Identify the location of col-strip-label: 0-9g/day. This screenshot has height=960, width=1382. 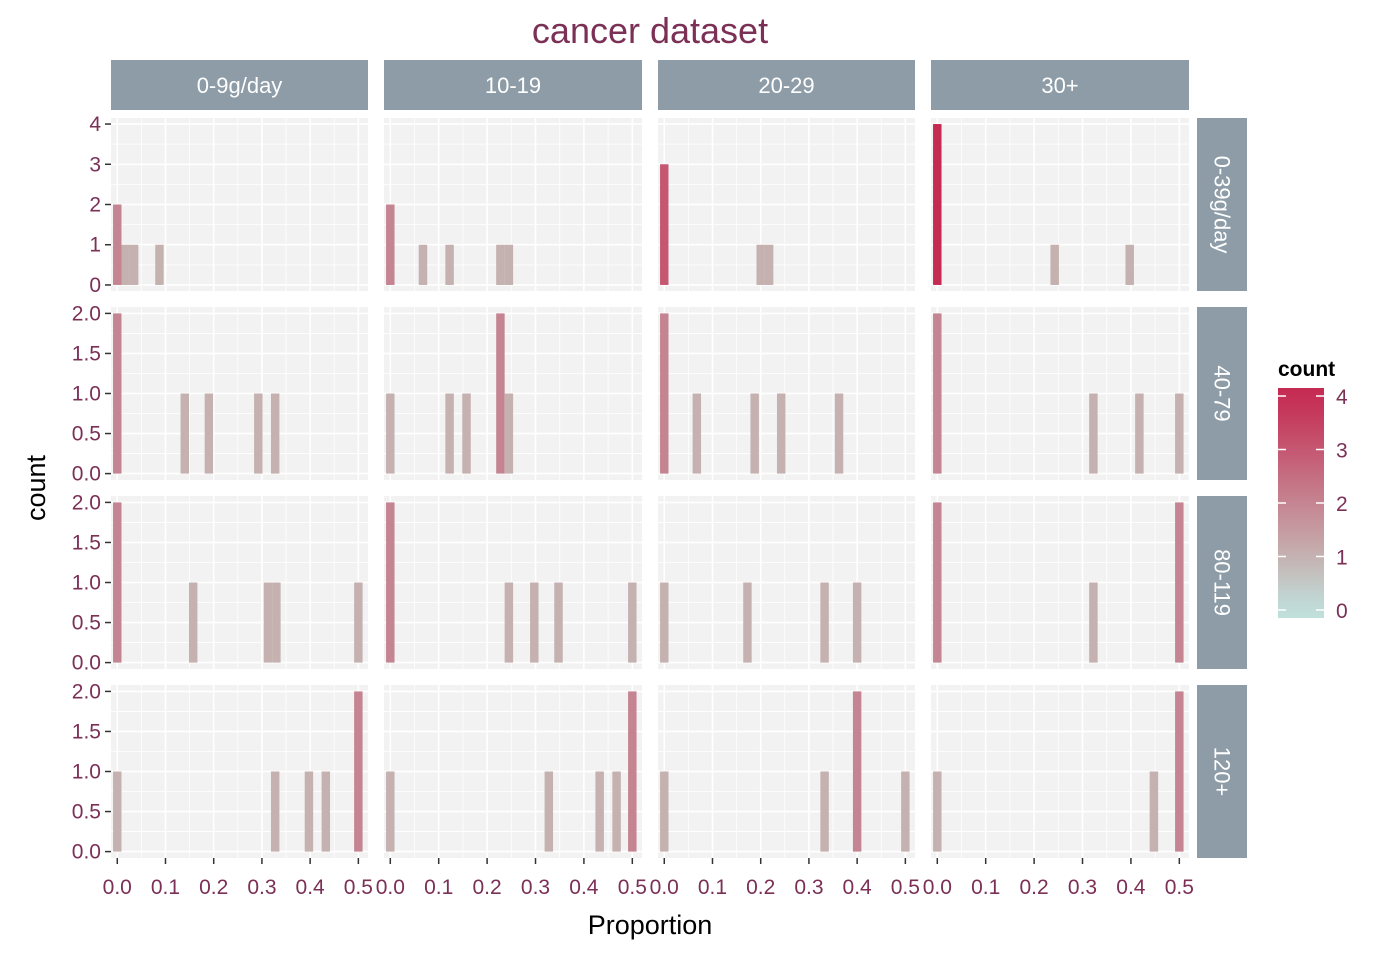
(240, 85).